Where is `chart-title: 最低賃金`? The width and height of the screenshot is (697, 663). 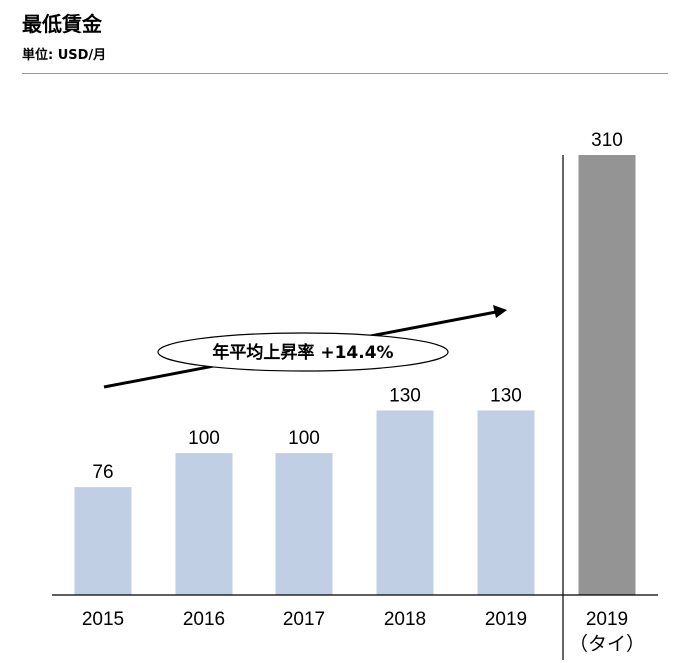 chart-title: 最低賃金 is located at coordinates (62, 24).